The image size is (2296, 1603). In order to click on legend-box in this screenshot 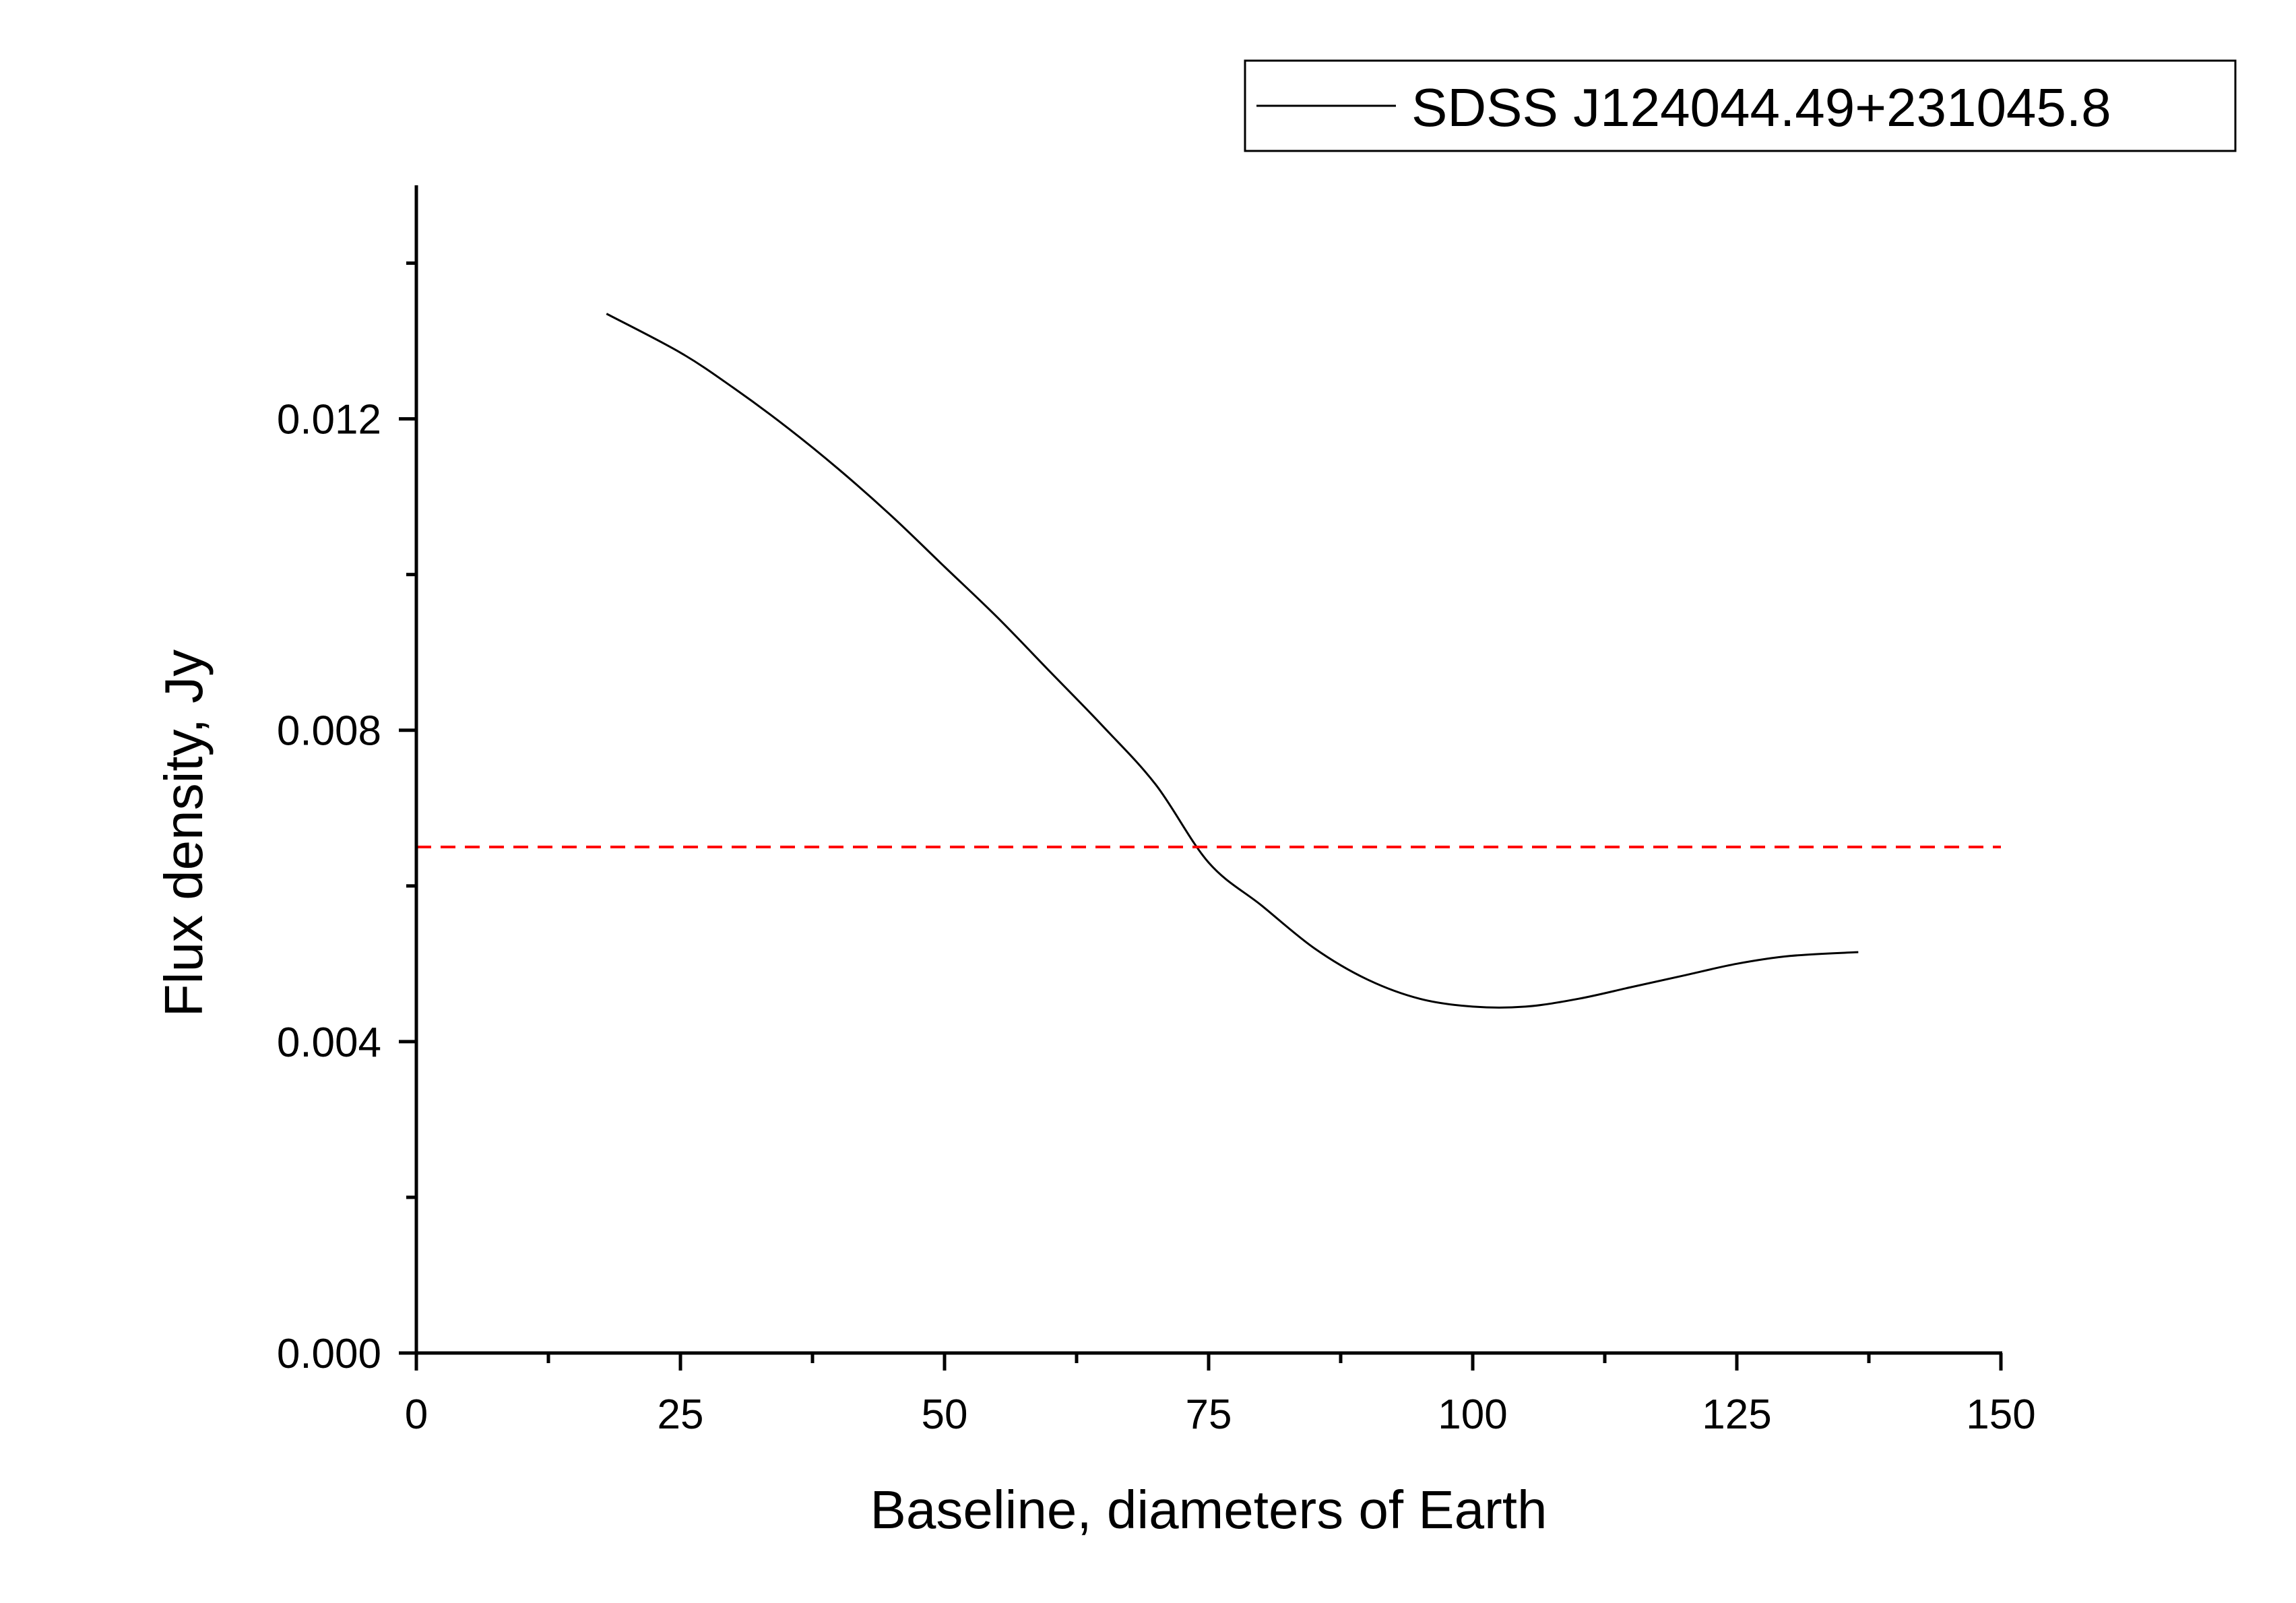, I will do `click(1740, 105)`.